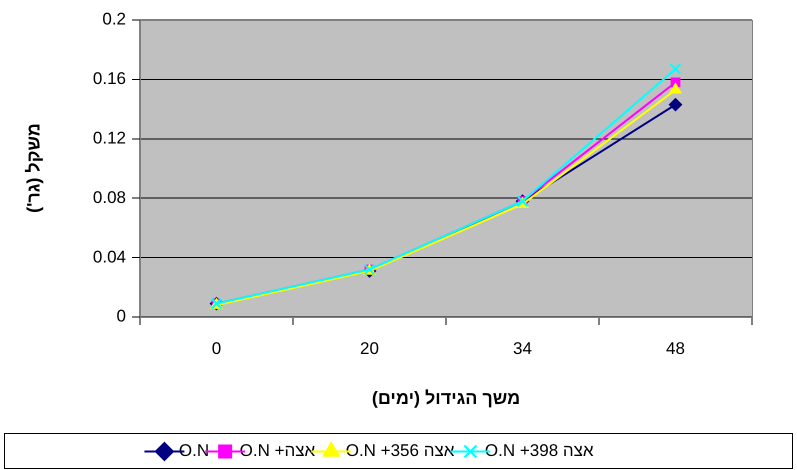 The image size is (797, 470). I want to click on x-tick-label: 20, so click(369, 348).